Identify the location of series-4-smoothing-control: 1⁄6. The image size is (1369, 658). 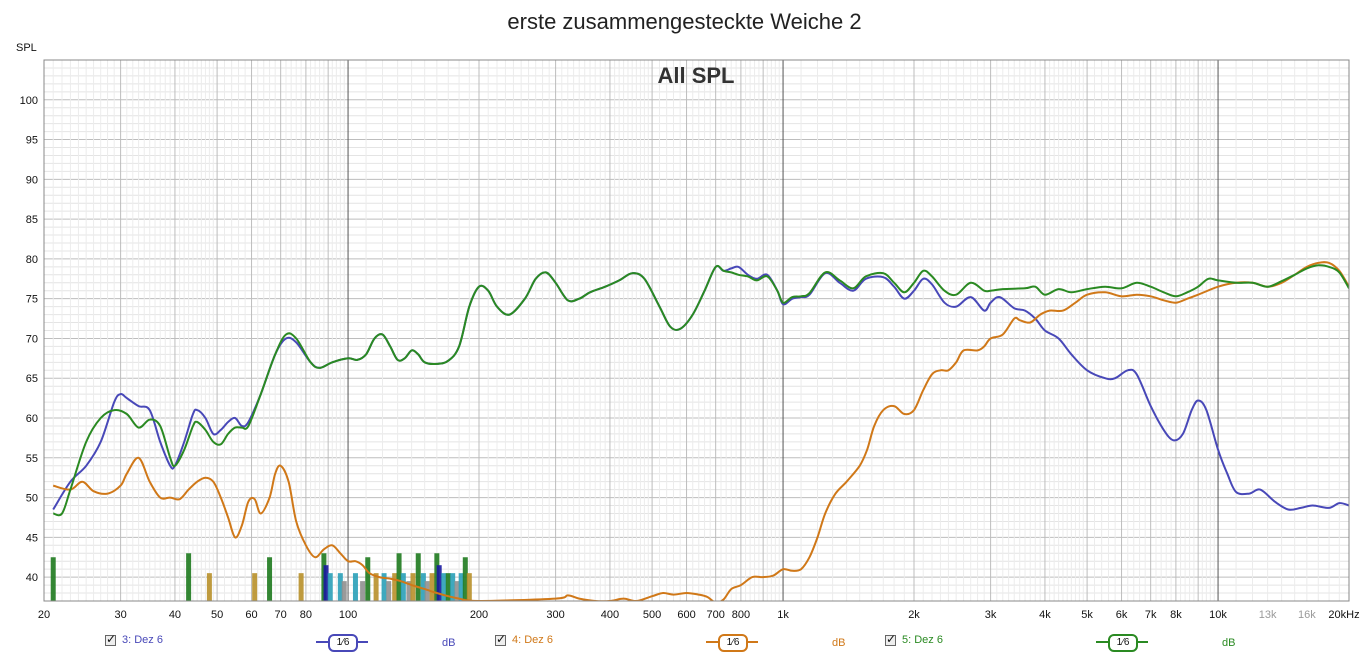
(732, 643).